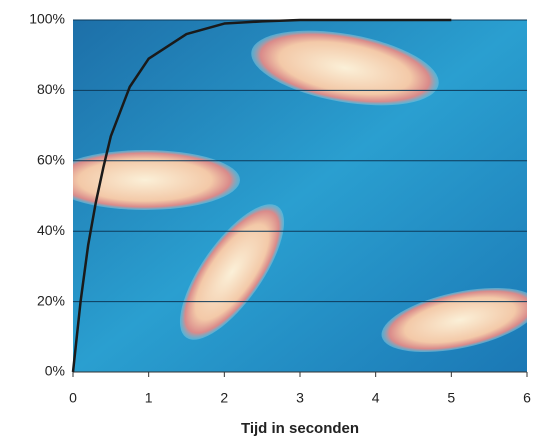  Describe the element at coordinates (55, 371) in the screenshot. I see `y-tick-label: 0%` at that location.